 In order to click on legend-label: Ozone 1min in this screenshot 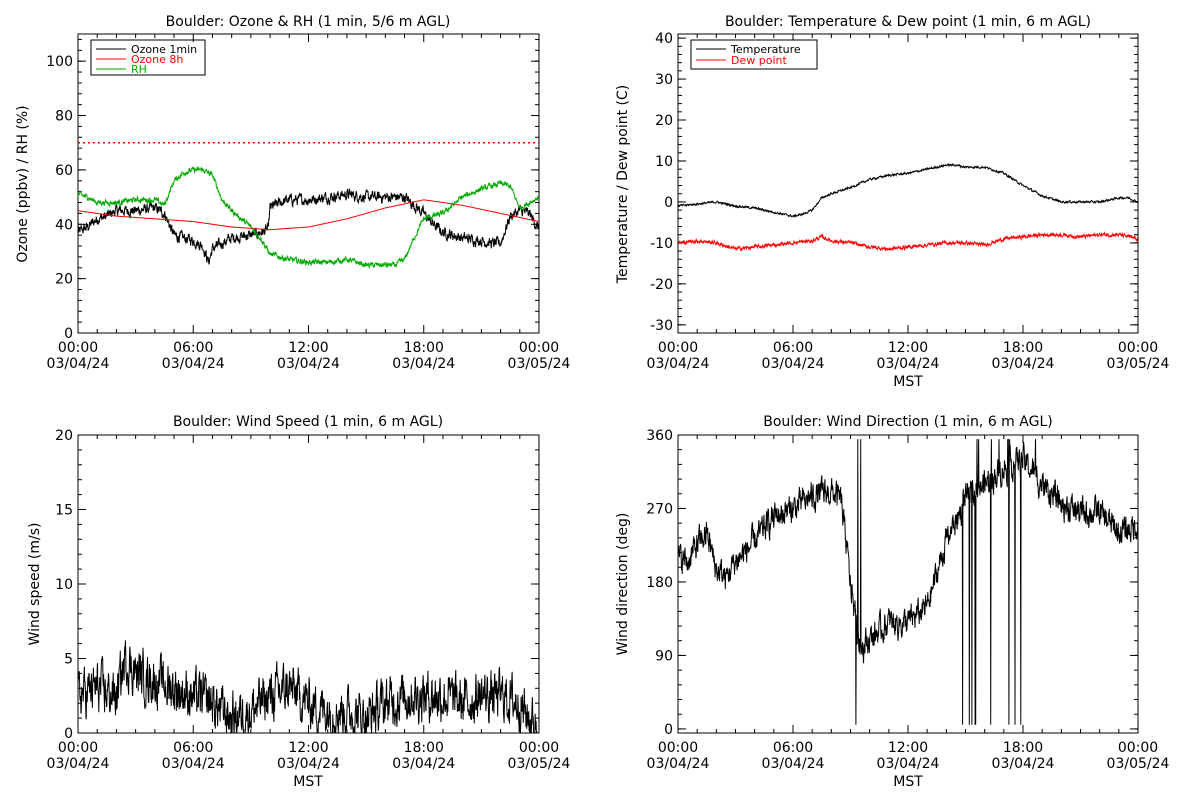, I will do `click(164, 49)`.